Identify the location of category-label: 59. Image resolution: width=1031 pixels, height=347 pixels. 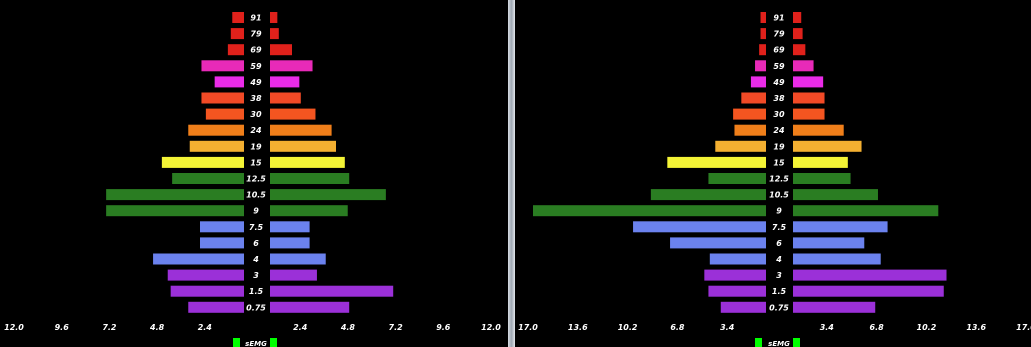
(256, 66).